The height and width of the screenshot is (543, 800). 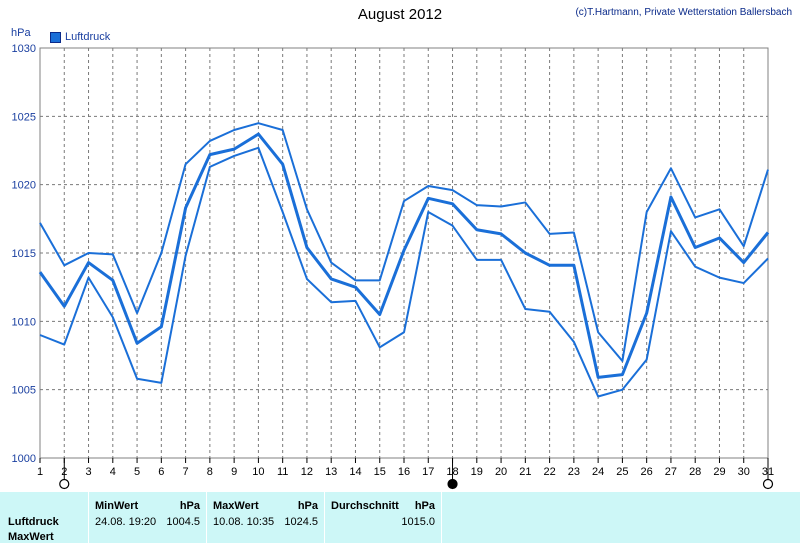 What do you see at coordinates (186, 472) in the screenshot?
I see `x-tick-label: 7` at bounding box center [186, 472].